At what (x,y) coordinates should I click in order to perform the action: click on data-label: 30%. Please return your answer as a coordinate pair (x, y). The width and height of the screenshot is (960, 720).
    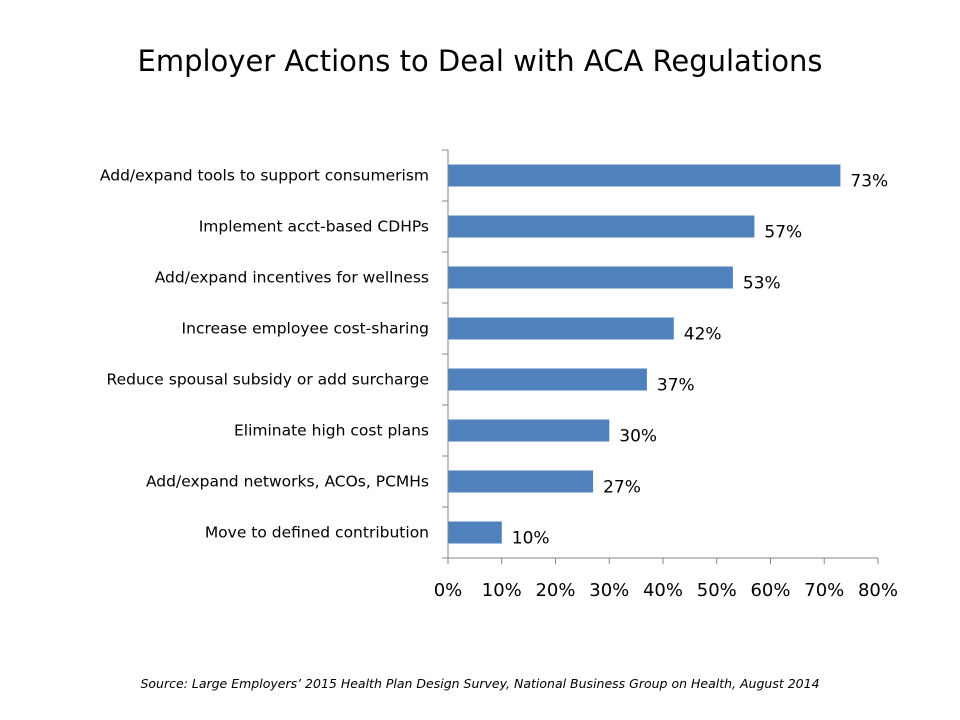
    Looking at the image, I should click on (638, 437).